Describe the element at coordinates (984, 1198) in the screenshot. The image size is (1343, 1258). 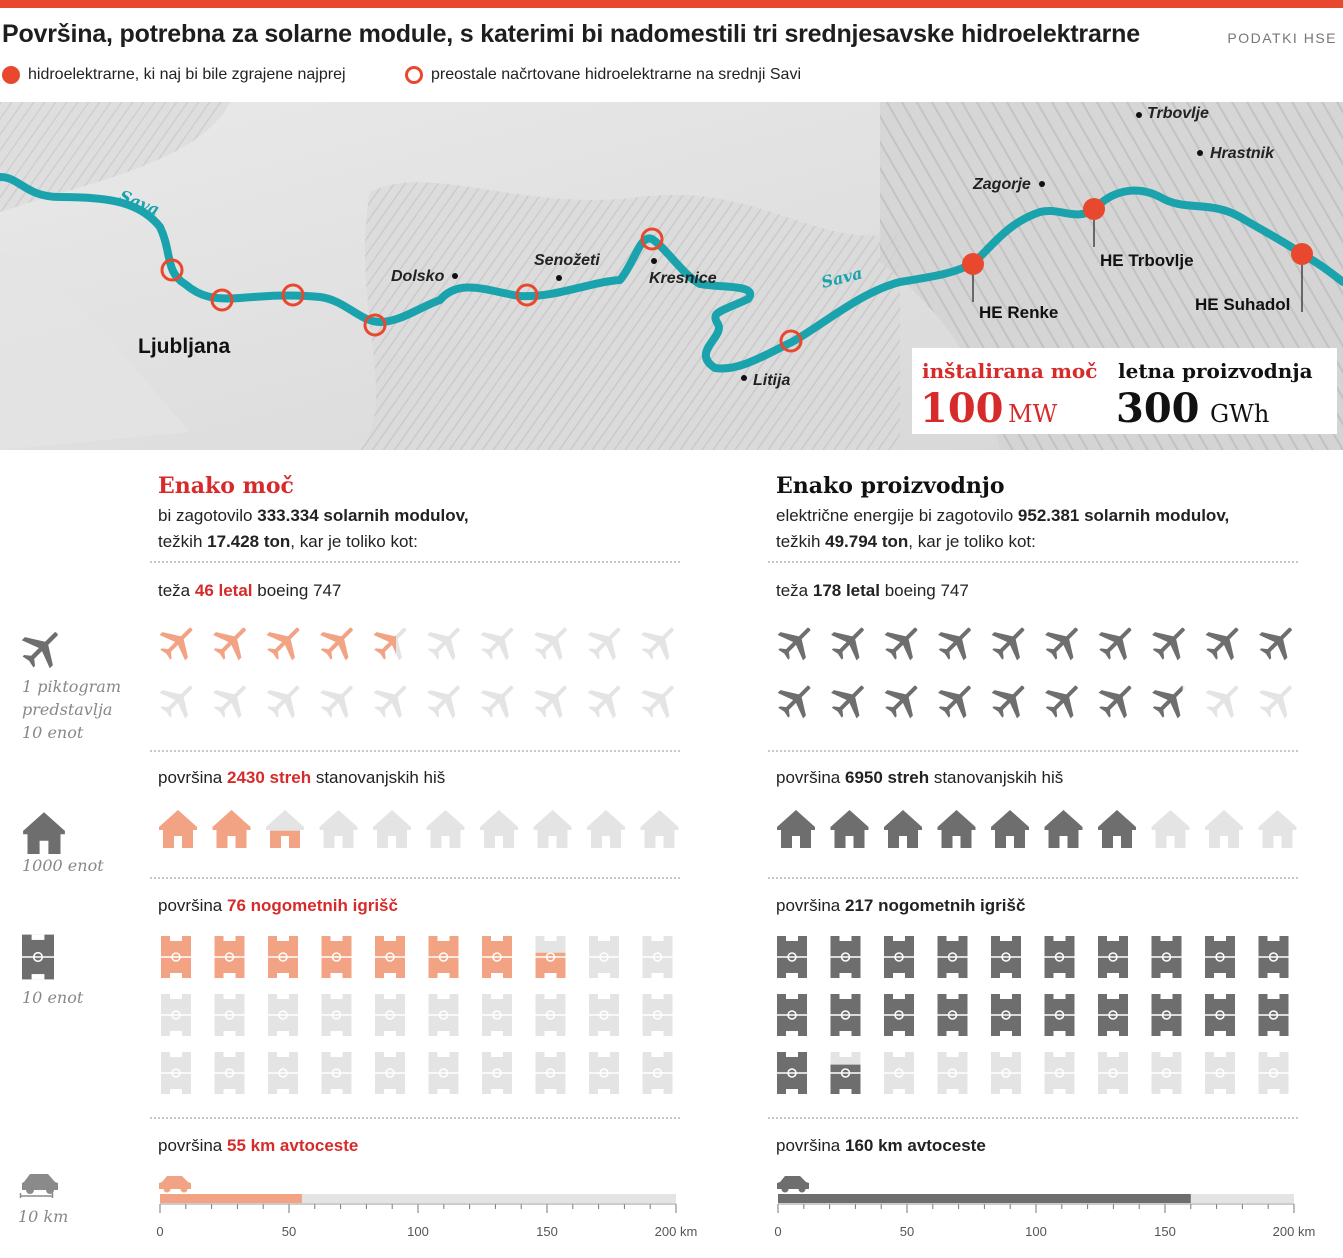
I see `road-bar-fill` at that location.